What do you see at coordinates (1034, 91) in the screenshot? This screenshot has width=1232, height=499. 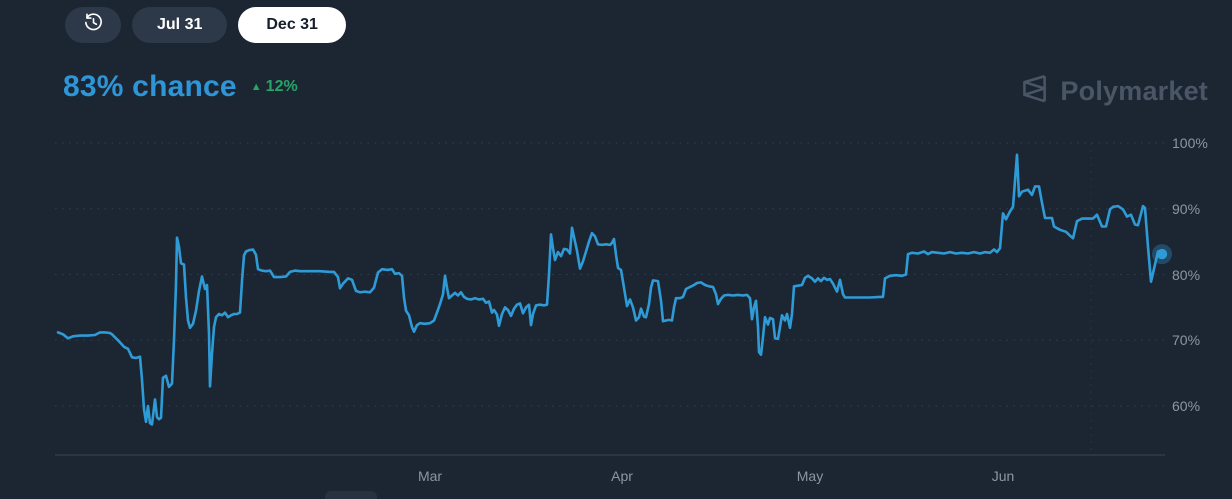 I see `polymarket-logo-icon` at bounding box center [1034, 91].